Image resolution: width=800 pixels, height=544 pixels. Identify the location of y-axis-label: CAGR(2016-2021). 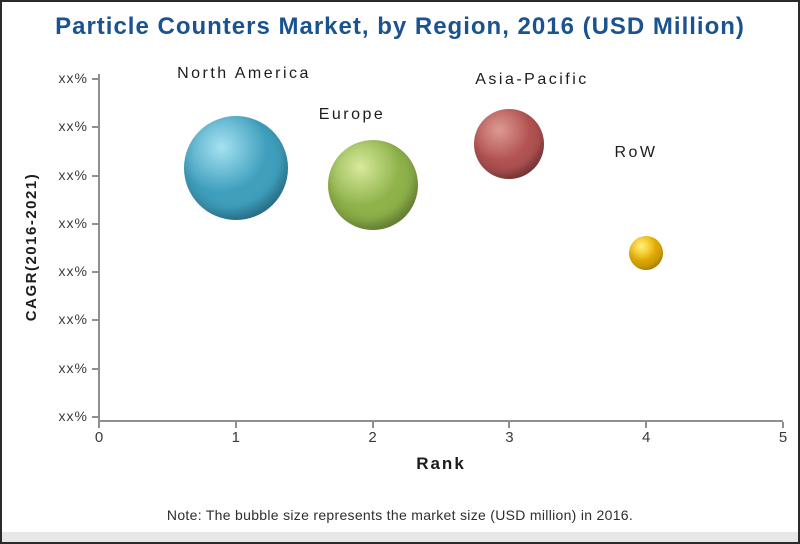
(31, 247).